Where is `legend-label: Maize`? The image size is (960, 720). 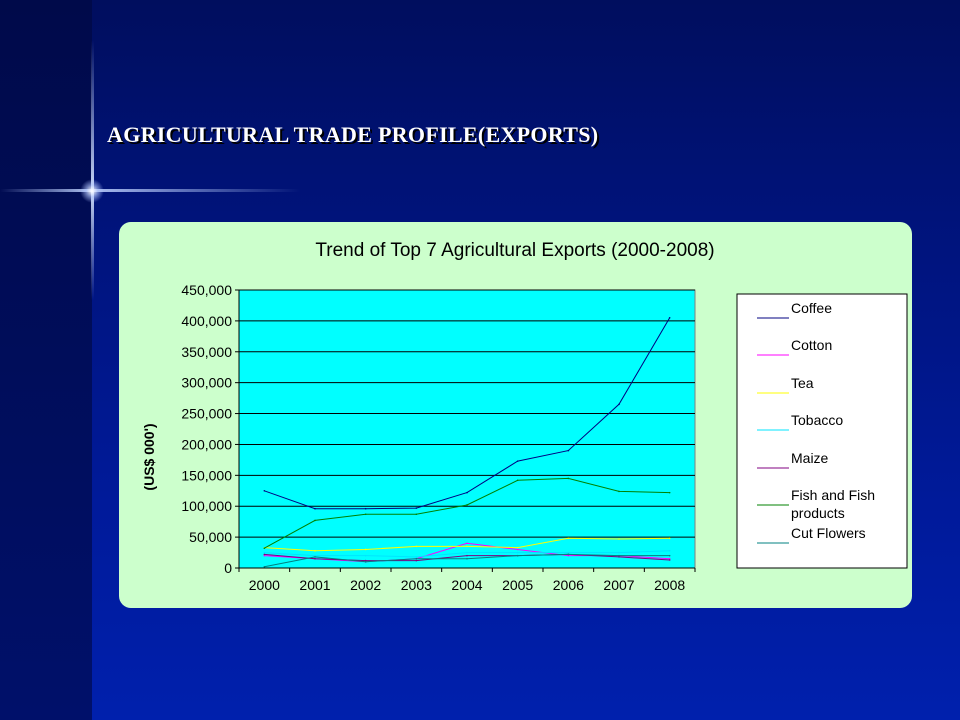
legend-label: Maize is located at coordinates (810, 458).